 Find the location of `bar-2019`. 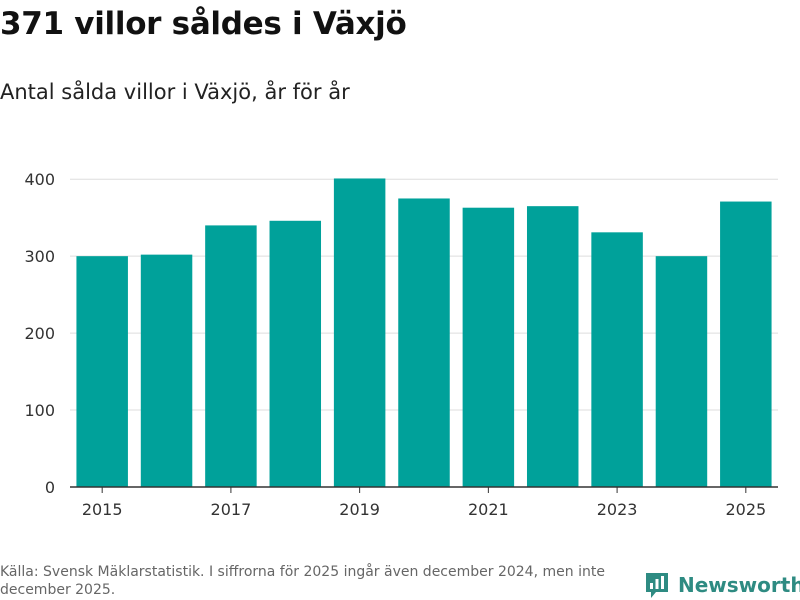

bar-2019 is located at coordinates (359, 332).